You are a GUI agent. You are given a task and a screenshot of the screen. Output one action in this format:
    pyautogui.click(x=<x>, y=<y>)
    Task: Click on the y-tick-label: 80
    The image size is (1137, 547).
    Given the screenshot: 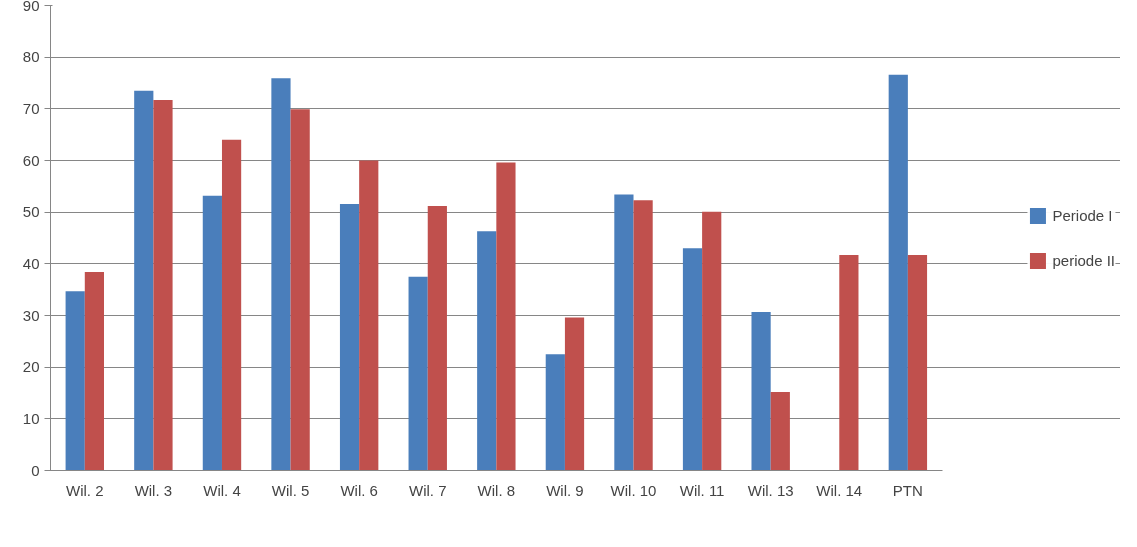 What is the action you would take?
    pyautogui.click(x=31, y=57)
    